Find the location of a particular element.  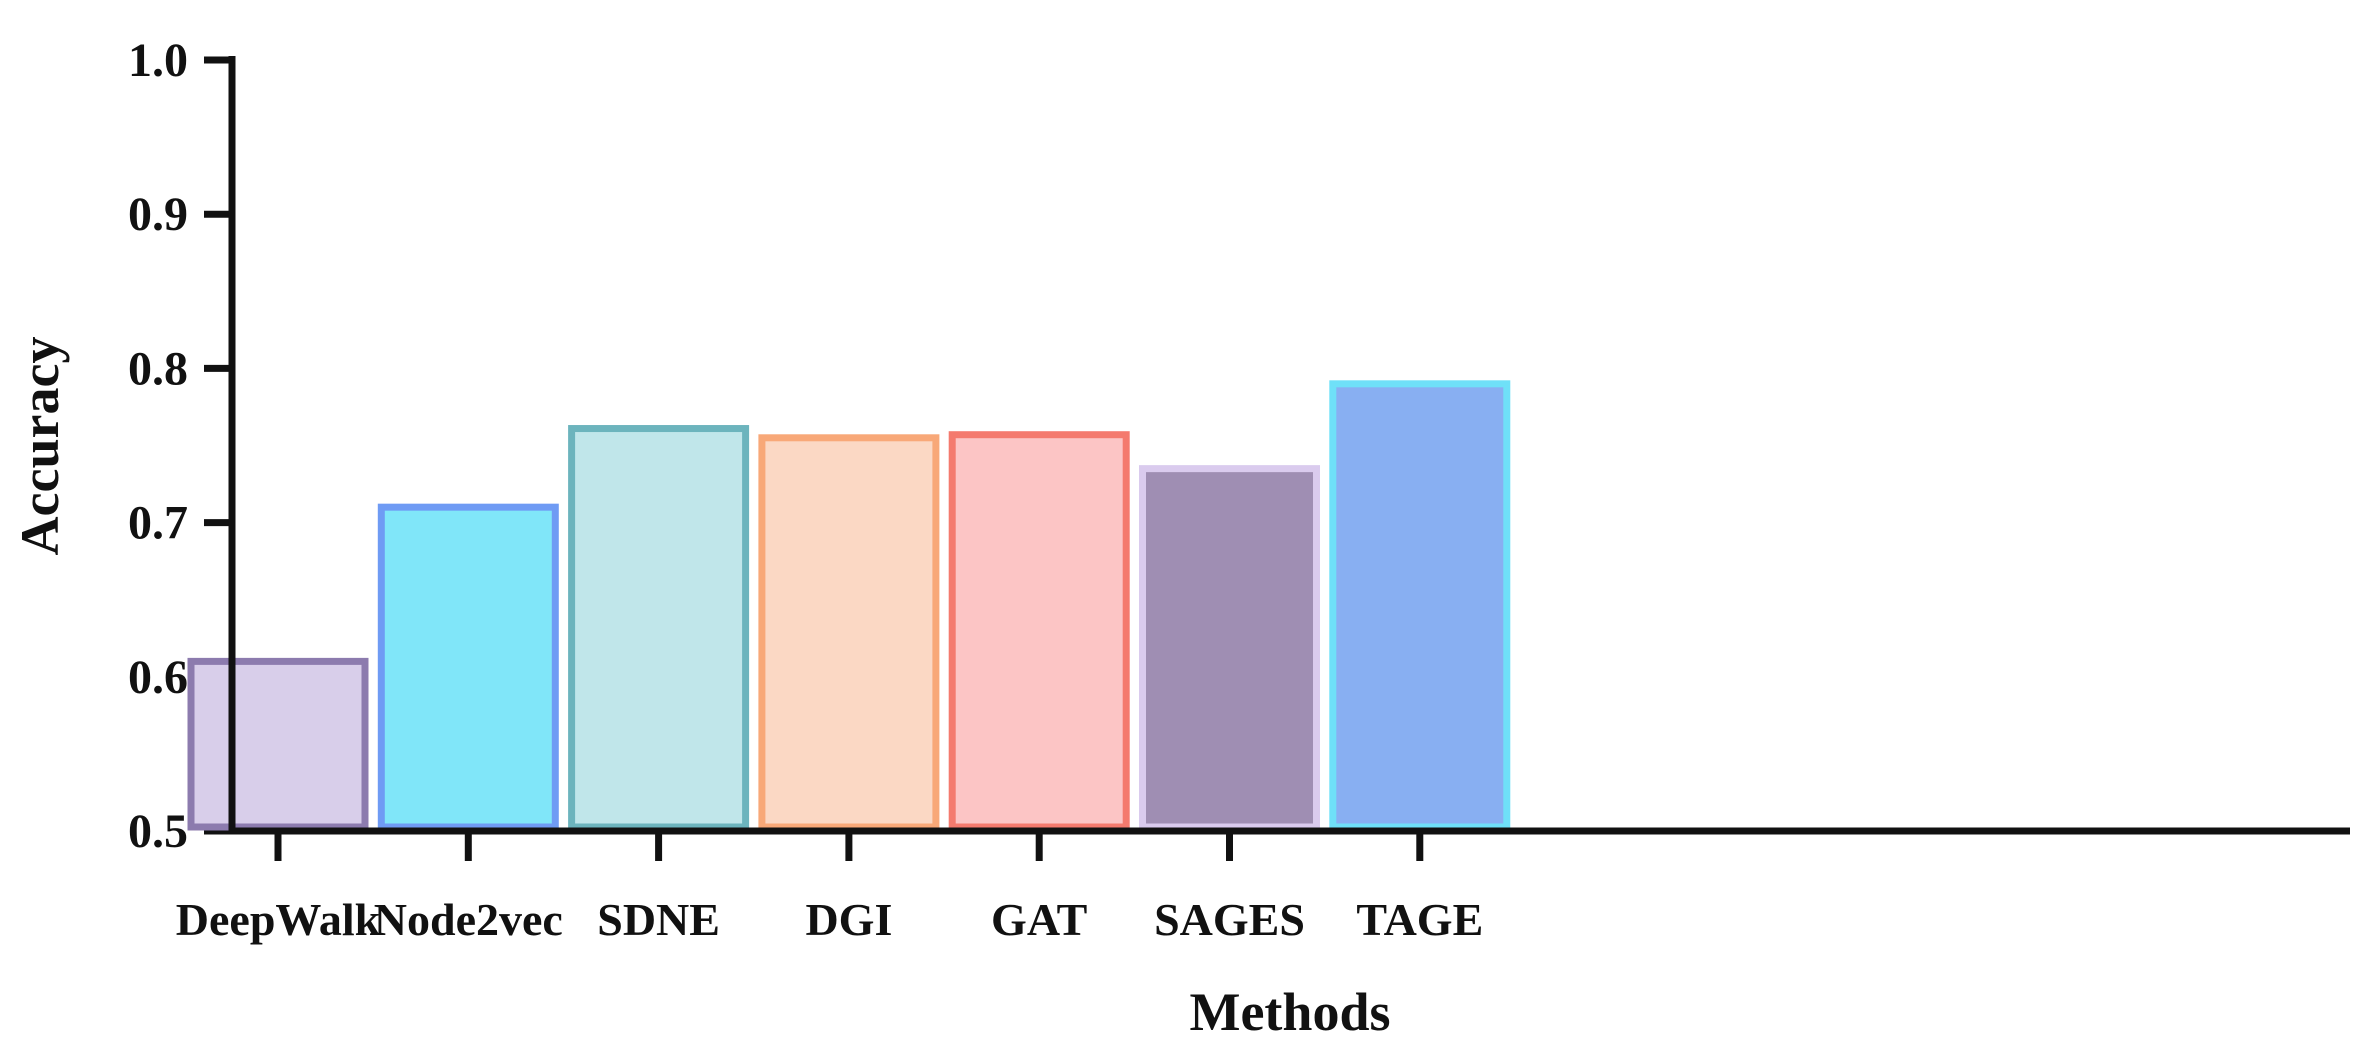

y-tick-label: 0.7 is located at coordinates (158, 523).